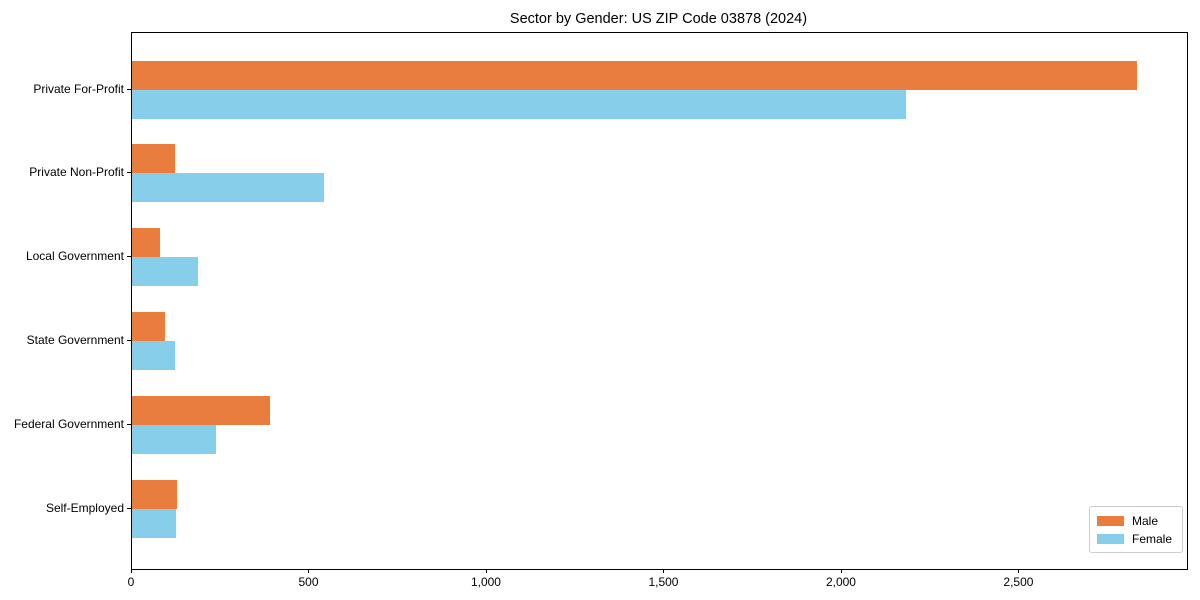  I want to click on ytick-mark-federal-government, so click(129, 424).